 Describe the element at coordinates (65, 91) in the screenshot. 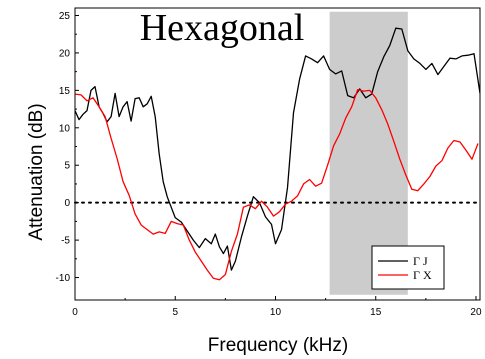

I see `y-tick-label: 15` at that location.